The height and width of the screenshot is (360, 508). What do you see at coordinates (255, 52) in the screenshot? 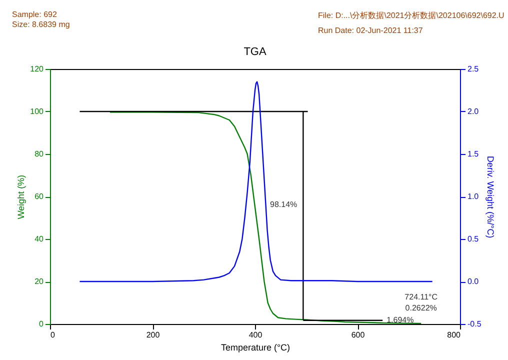
I see `chart-title: TGA` at bounding box center [255, 52].